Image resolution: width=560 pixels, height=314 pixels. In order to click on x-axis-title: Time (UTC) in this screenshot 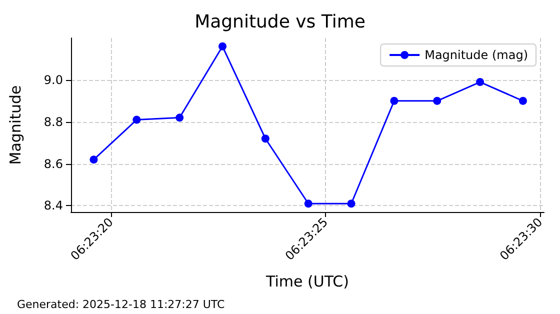, I will do `click(307, 281)`.